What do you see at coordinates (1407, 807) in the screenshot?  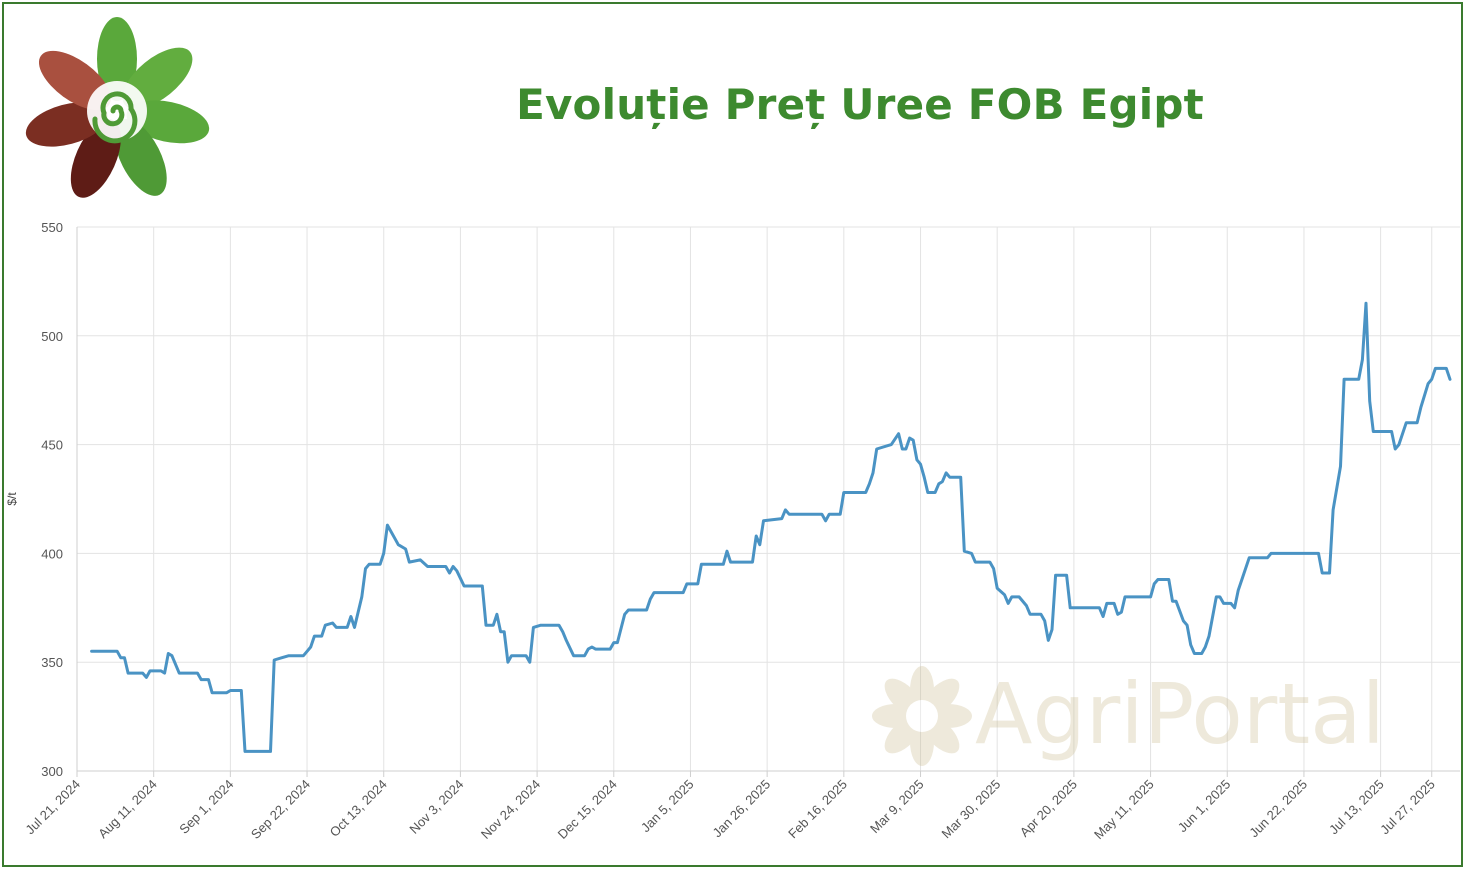 I see `x-tick-label: Jul 27, 2025` at bounding box center [1407, 807].